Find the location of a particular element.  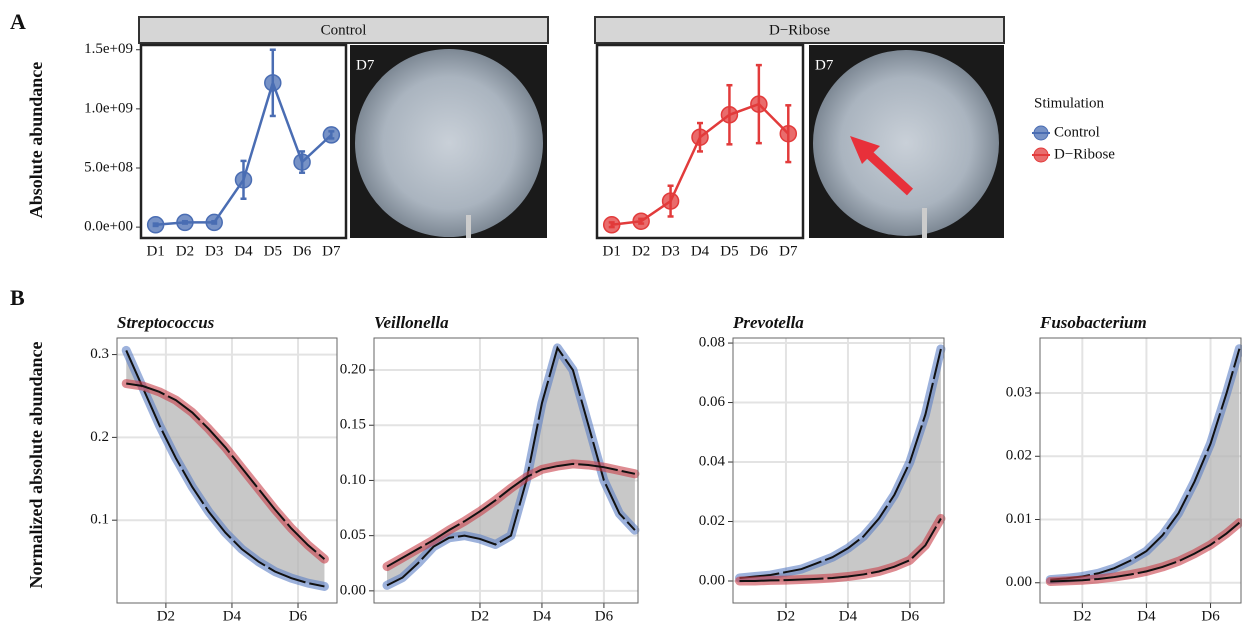

y-tick-label: 0.03 is located at coordinates (1019, 392).